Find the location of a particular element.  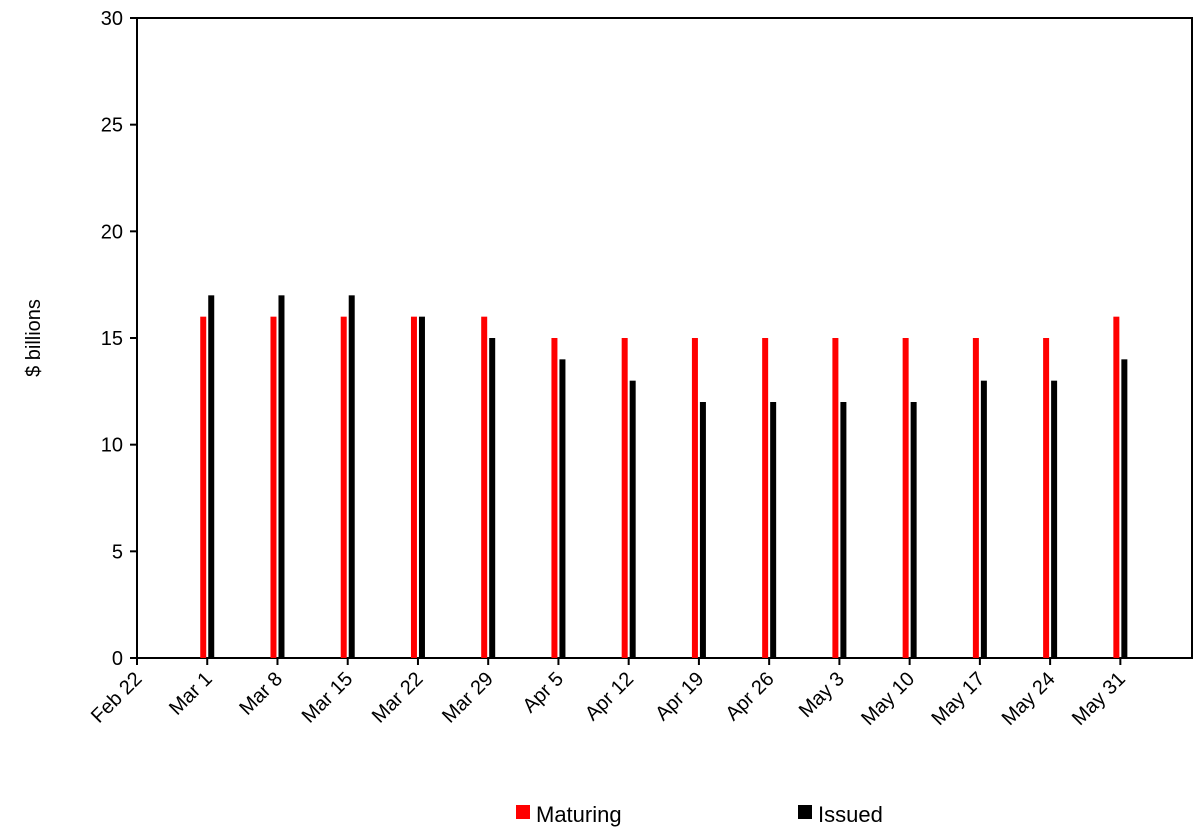

x-tick-label: May 17 is located at coordinates (958, 699).